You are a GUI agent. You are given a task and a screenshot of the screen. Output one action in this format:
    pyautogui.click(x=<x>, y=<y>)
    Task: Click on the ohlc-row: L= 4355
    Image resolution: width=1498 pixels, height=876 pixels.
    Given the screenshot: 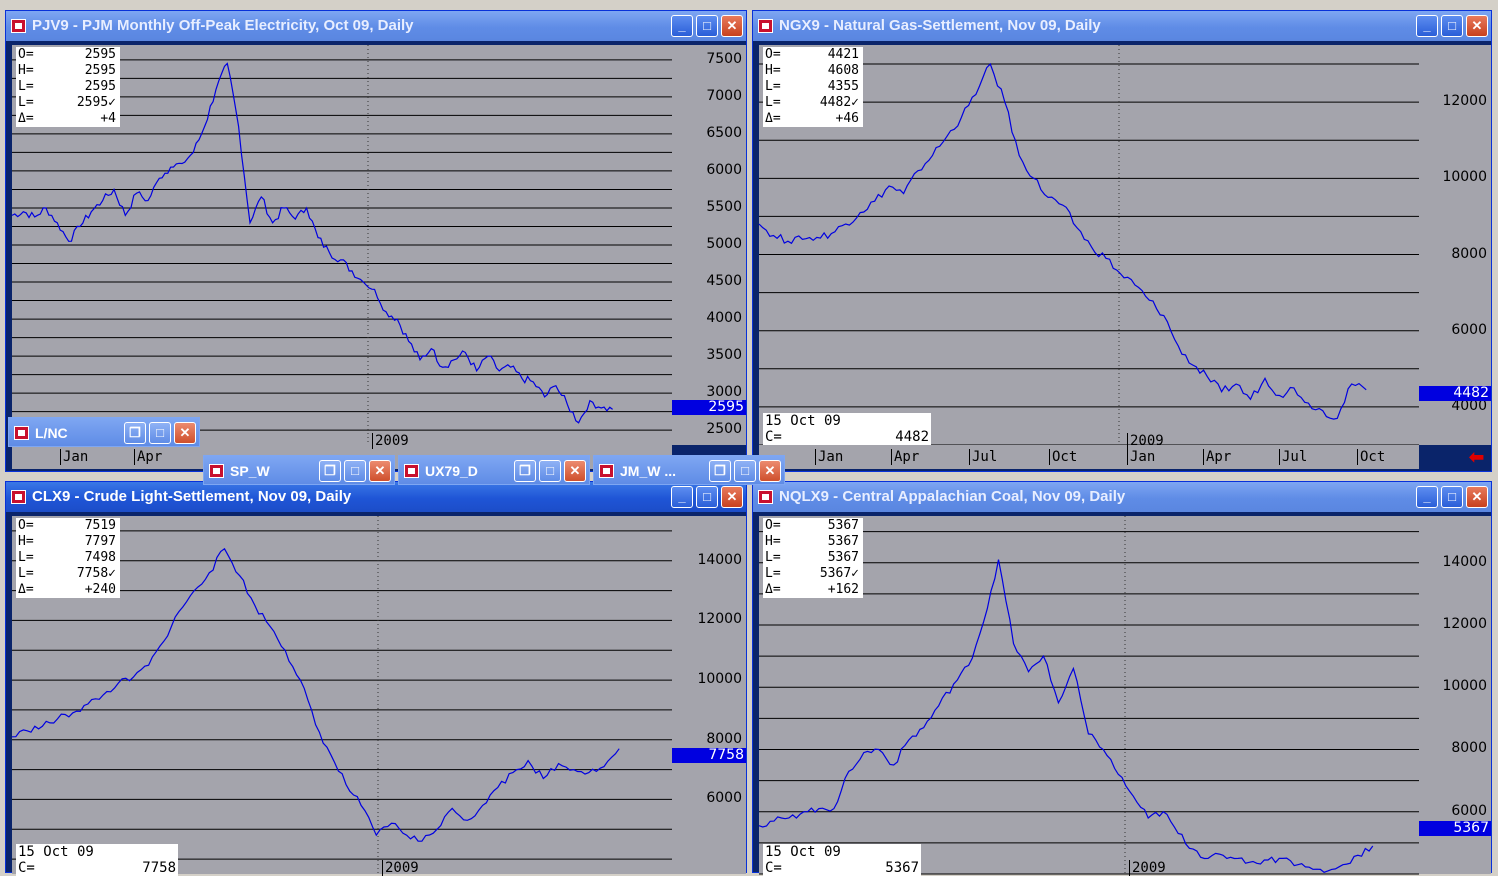 What is the action you would take?
    pyautogui.click(x=812, y=86)
    